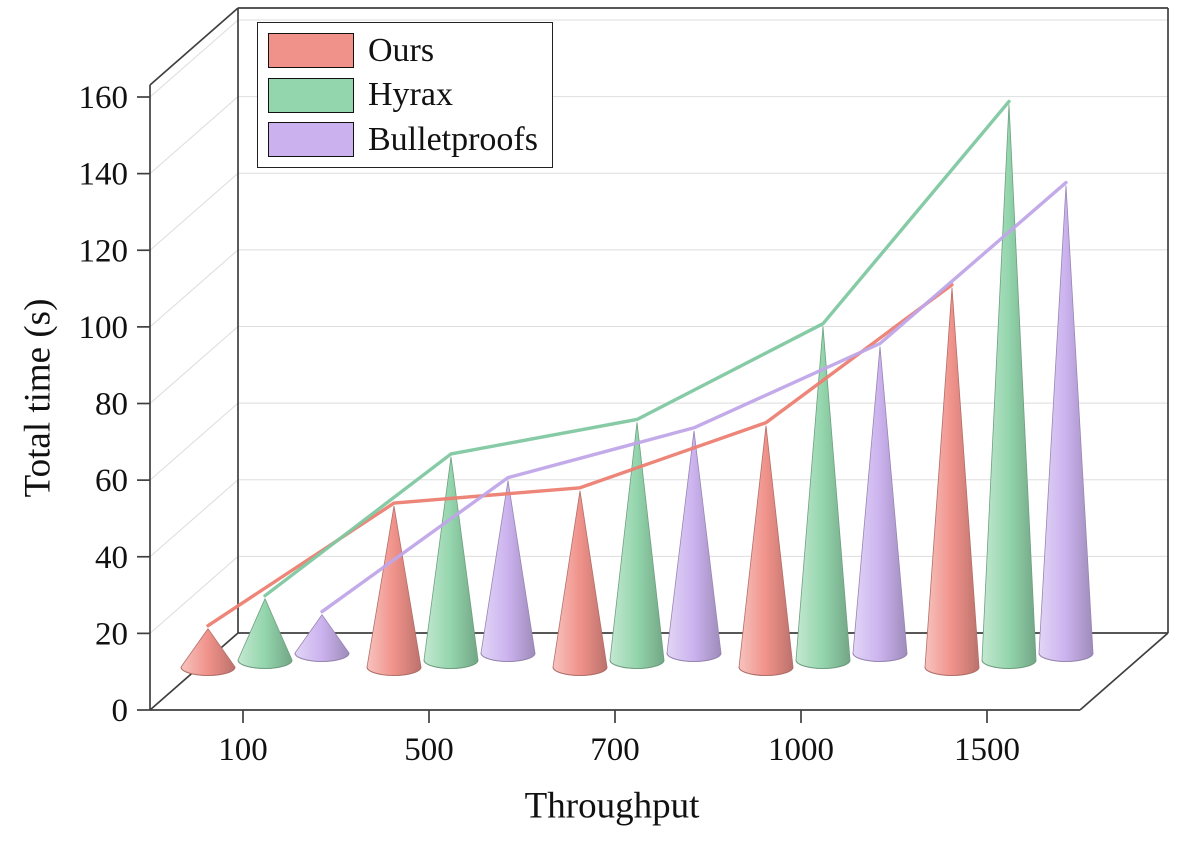 This screenshot has width=1177, height=851. Describe the element at coordinates (612, 806) in the screenshot. I see `x-axis-title: Throughput` at that location.